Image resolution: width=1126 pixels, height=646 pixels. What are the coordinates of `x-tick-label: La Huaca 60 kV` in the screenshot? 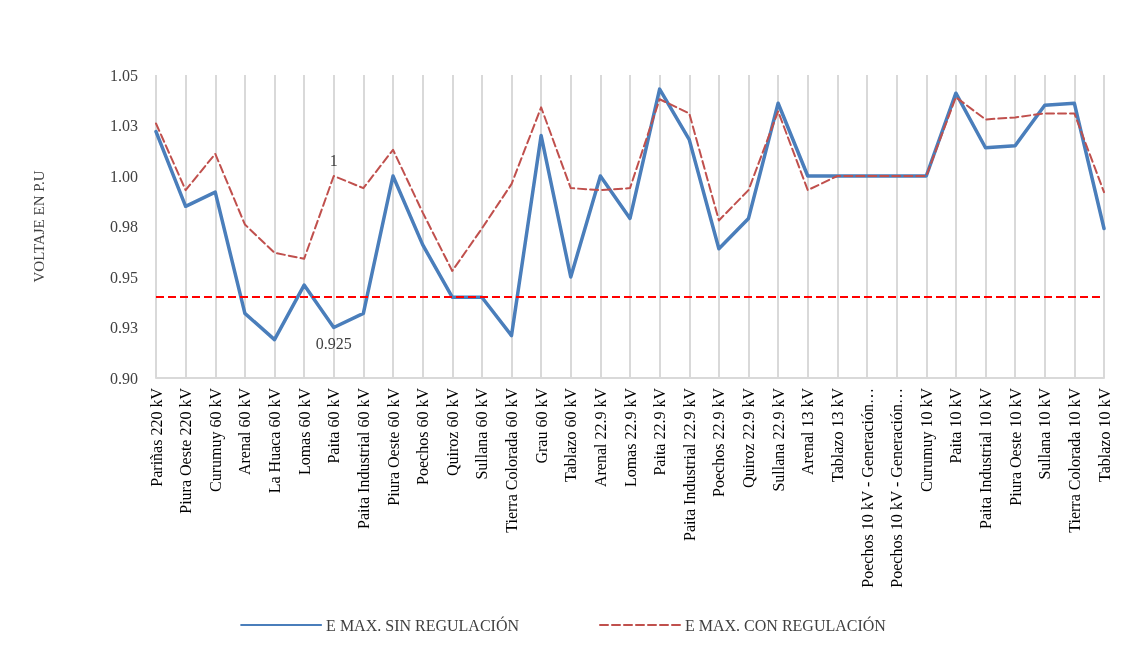 It's located at (274, 440).